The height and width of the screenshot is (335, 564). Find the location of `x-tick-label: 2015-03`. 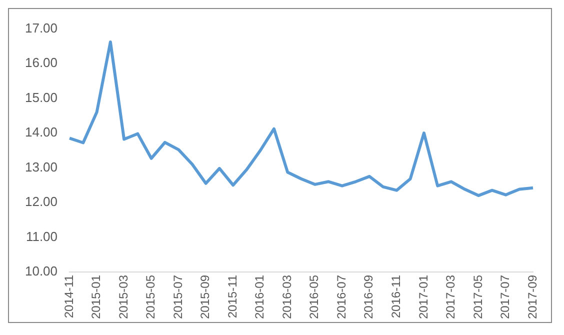

x-tick-label: 2015-03 is located at coordinates (123, 297).